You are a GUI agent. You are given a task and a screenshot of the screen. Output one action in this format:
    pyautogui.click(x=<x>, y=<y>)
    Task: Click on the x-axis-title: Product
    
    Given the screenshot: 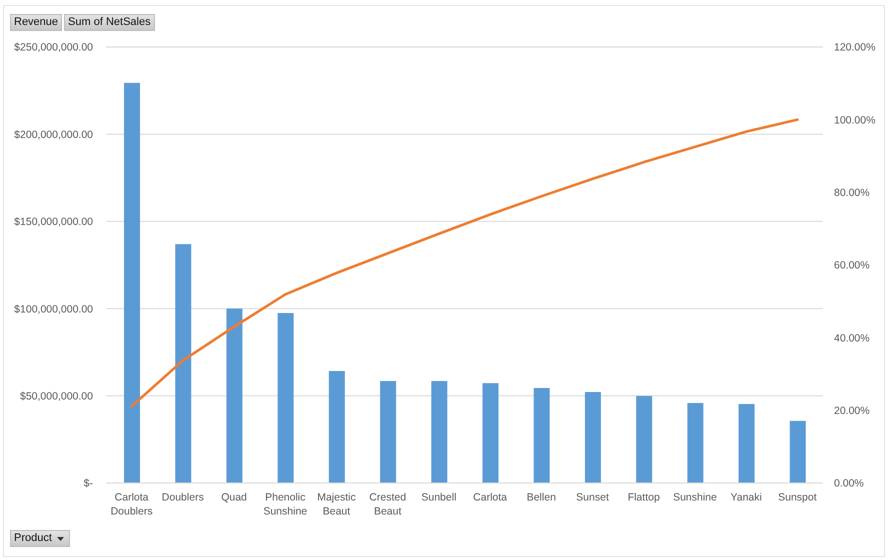 What is the action you would take?
    pyautogui.click(x=33, y=538)
    